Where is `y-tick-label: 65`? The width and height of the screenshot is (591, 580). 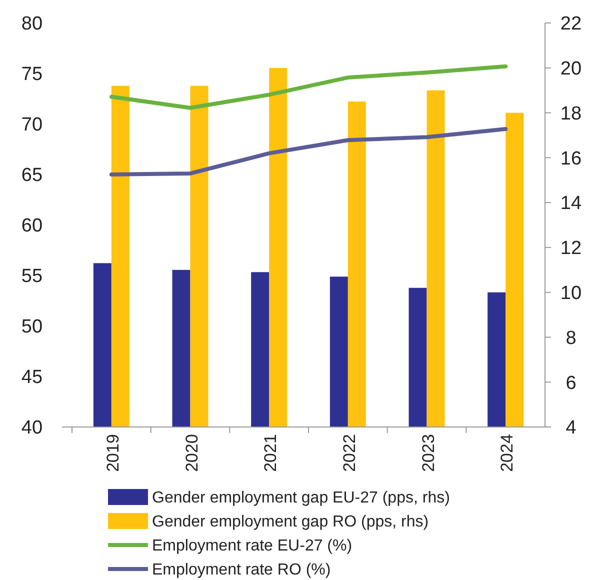 y-tick-label: 65 is located at coordinates (32, 175).